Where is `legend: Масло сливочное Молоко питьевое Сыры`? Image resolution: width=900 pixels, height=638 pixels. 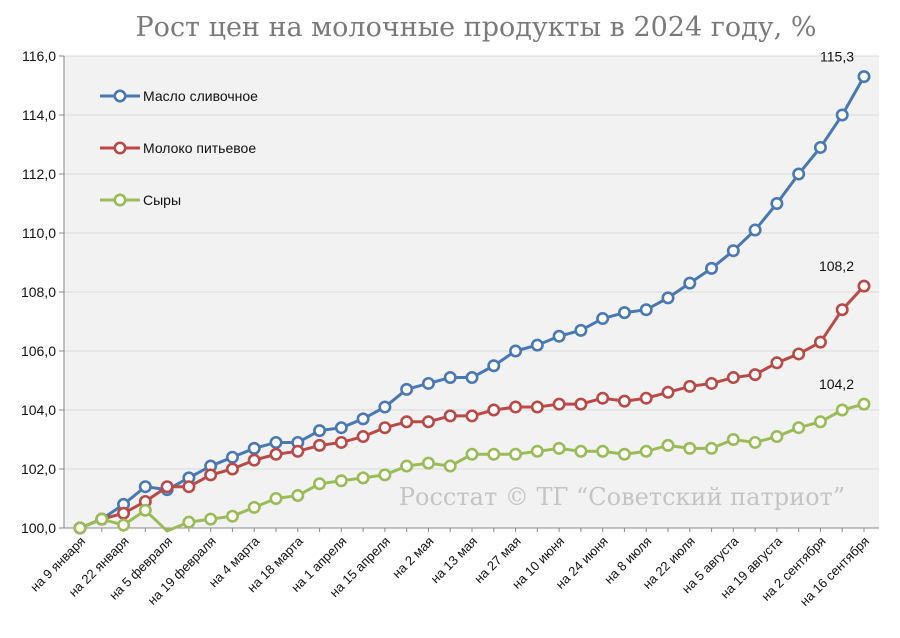
legend: Масло сливочное Молоко питьевое Сыры is located at coordinates (179, 148).